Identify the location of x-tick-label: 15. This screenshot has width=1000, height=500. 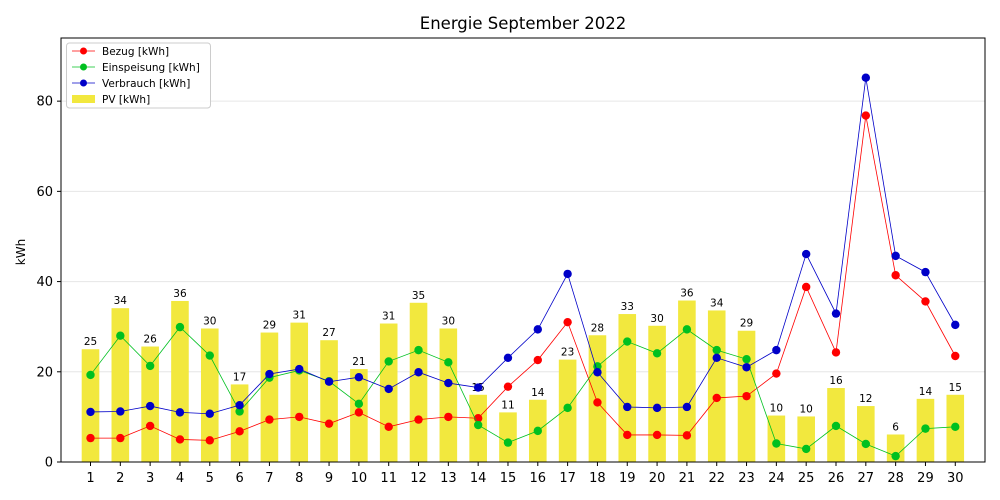
(508, 478).